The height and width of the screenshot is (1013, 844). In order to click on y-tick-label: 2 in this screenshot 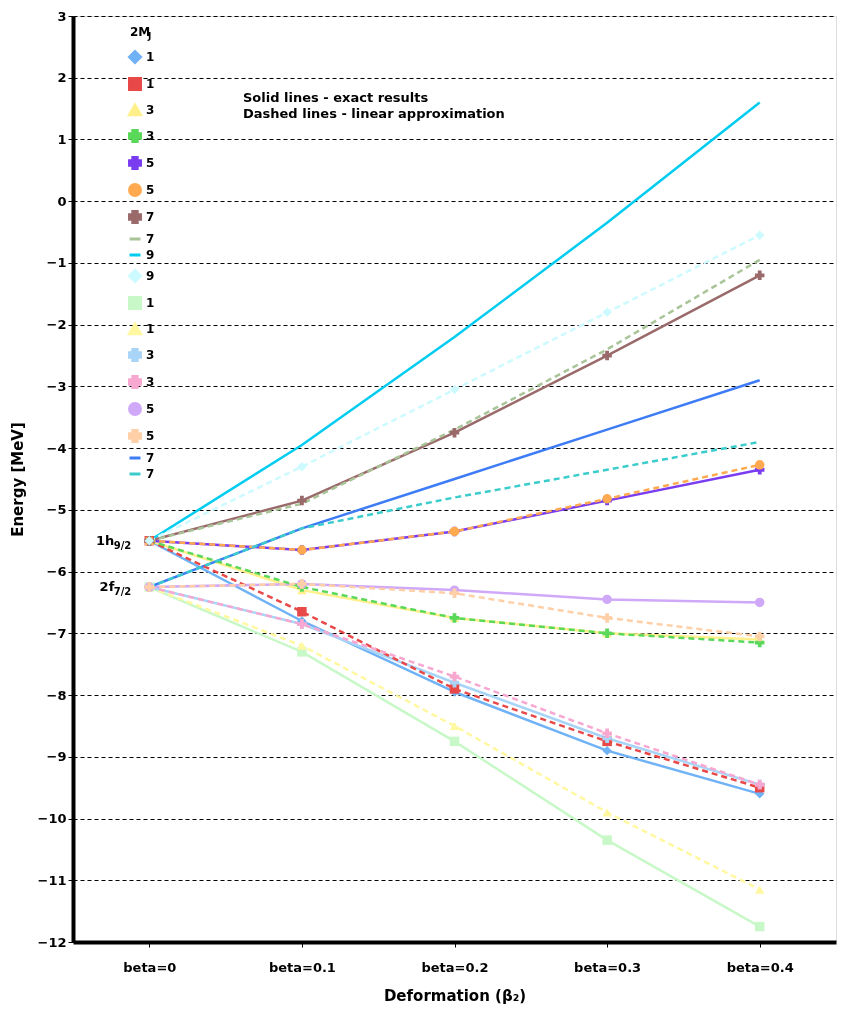, I will do `click(62, 78)`.